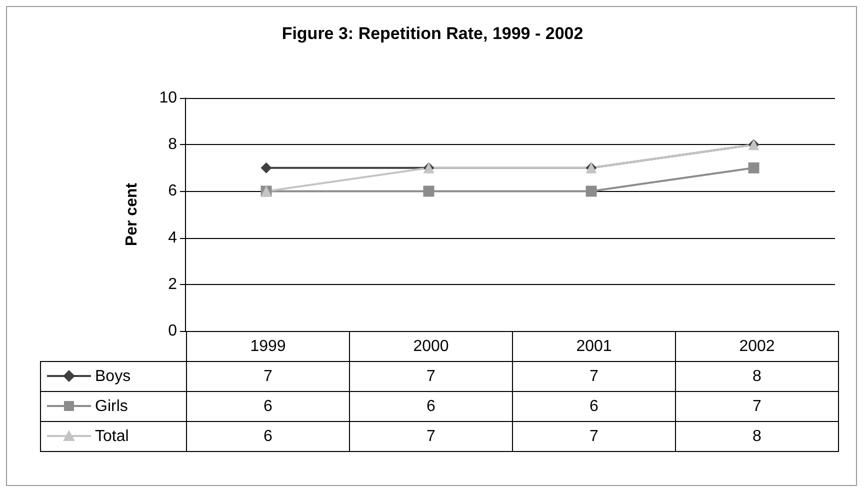  I want to click on y-tick-label: 0, so click(173, 331).